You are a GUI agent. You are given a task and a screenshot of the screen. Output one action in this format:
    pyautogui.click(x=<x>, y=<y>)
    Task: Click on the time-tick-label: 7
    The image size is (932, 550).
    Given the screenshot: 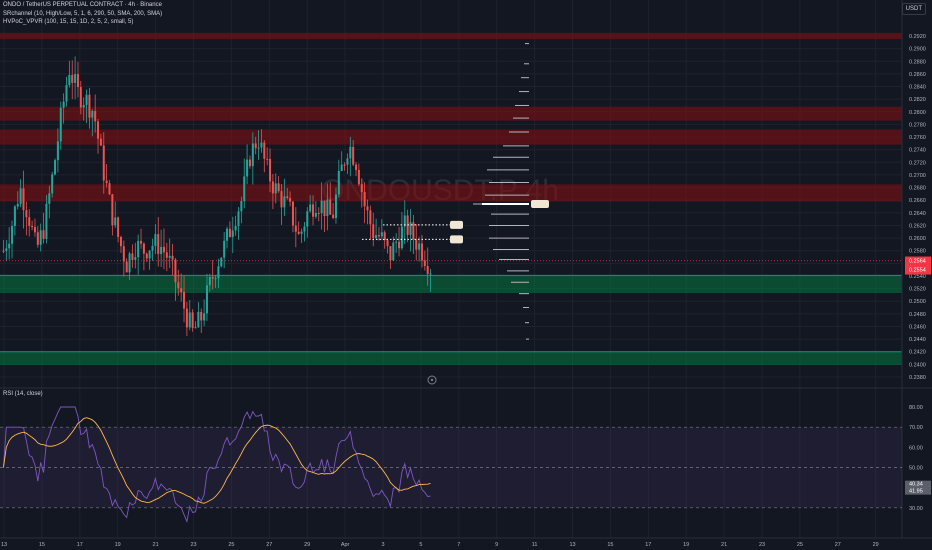 What is the action you would take?
    pyautogui.click(x=458, y=545)
    